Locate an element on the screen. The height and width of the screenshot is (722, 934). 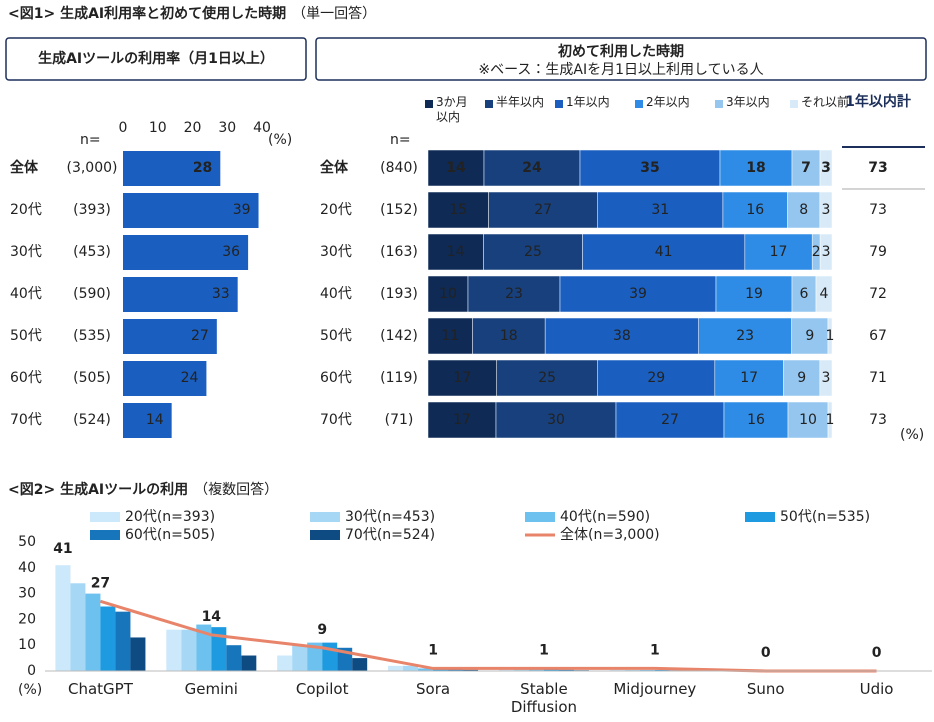
segment-label: 6 is located at coordinates (804, 294).